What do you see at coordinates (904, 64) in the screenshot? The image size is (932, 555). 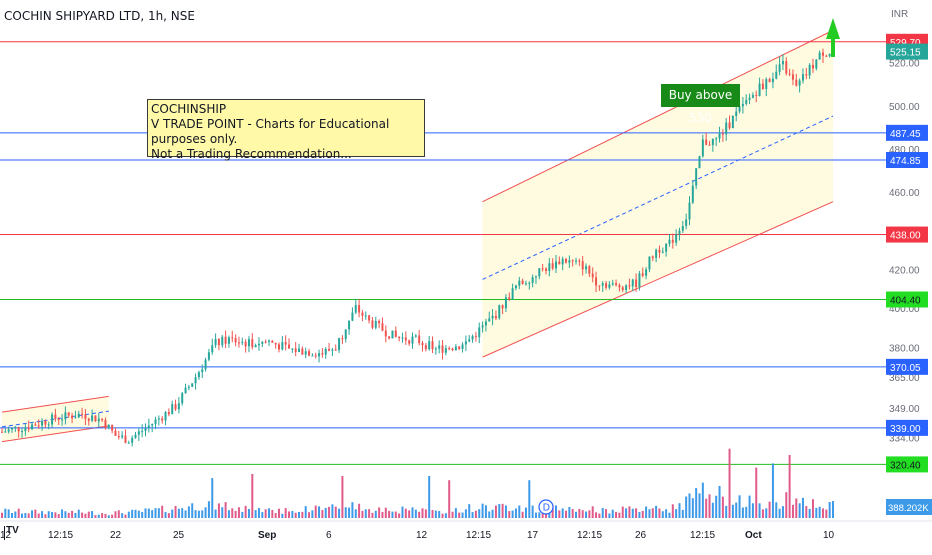 I see `y-tick-label: 520.00` at bounding box center [904, 64].